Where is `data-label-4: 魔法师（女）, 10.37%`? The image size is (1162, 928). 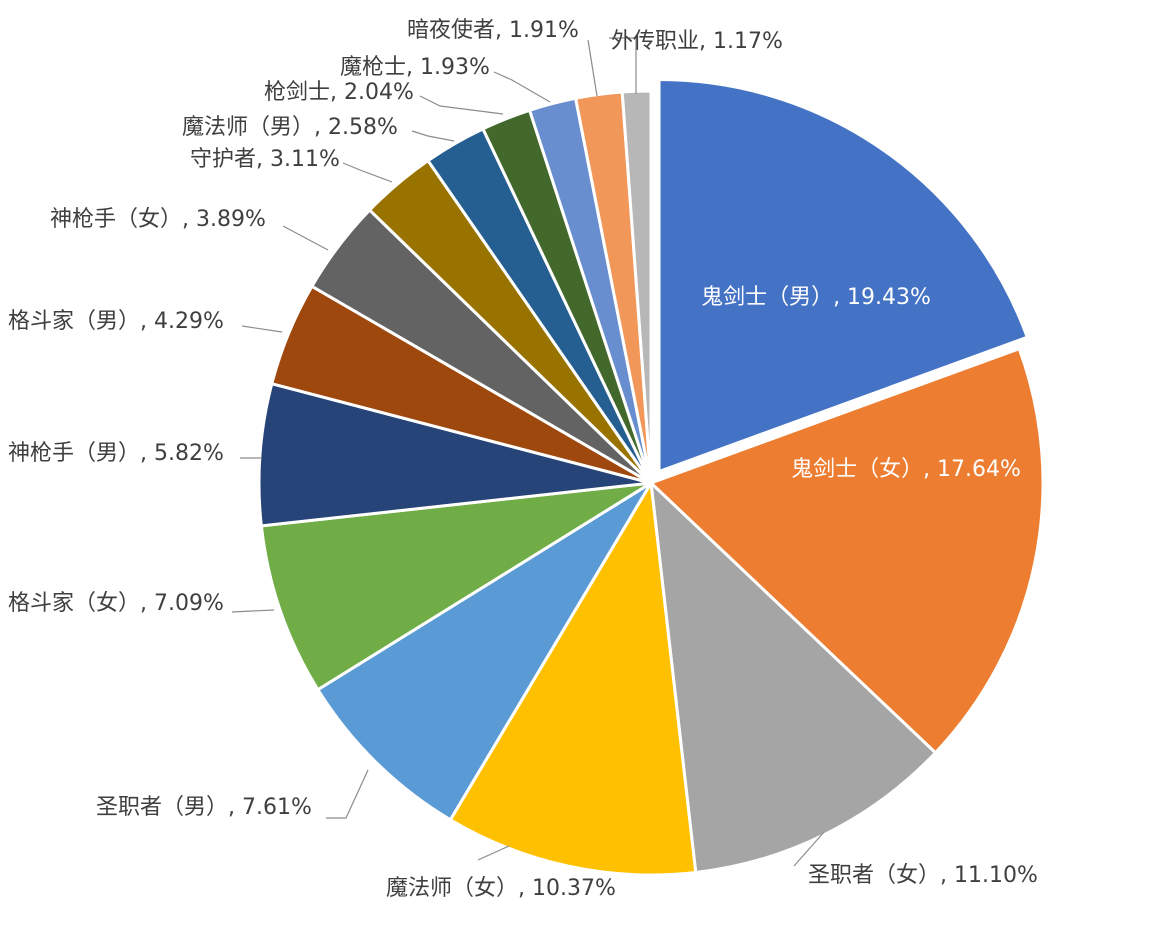
data-label-4: 魔法师（女）, 10.37% is located at coordinates (501, 888).